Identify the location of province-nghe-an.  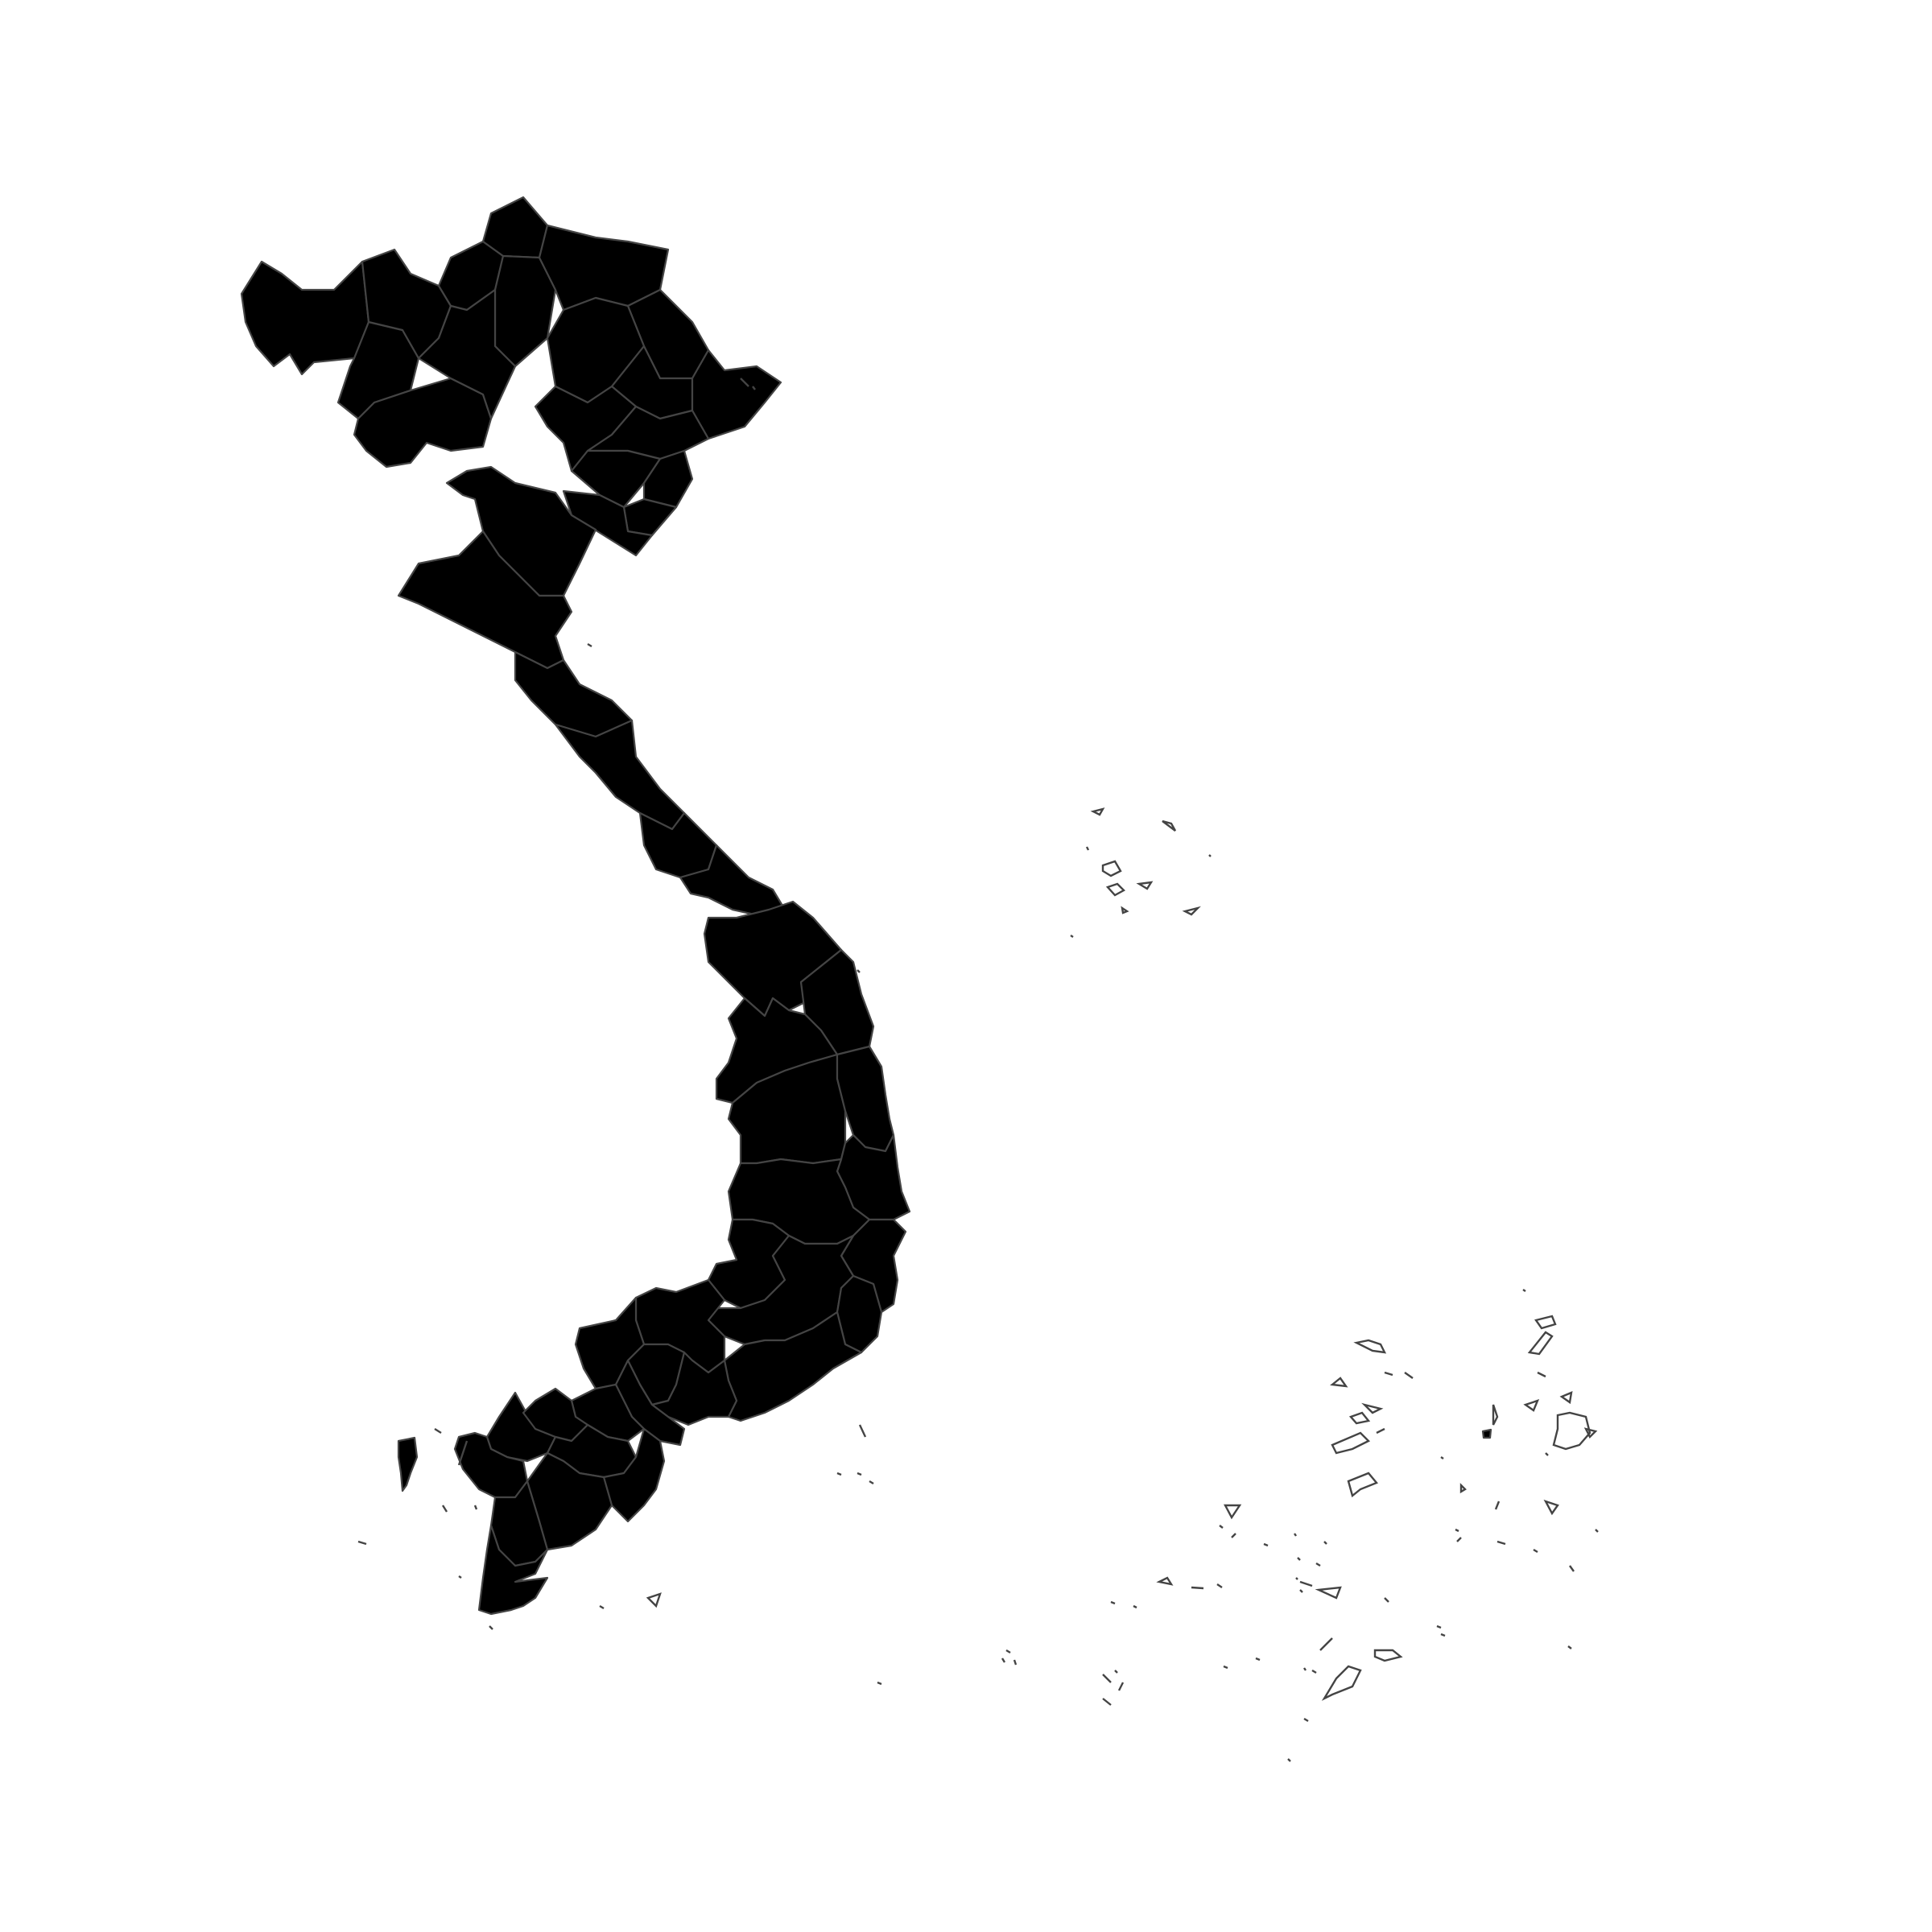
(485, 600).